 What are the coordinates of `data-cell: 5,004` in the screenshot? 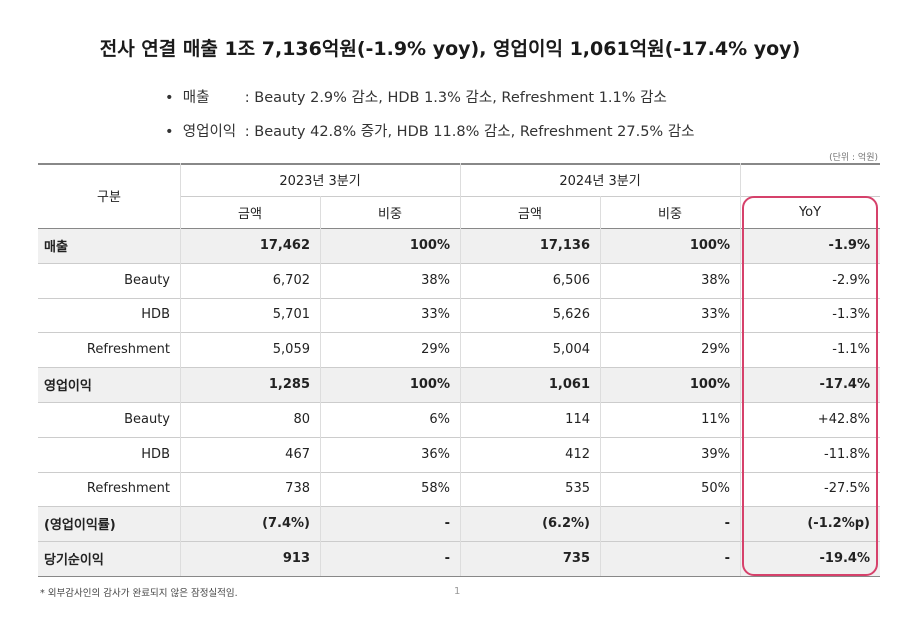 It's located at (571, 350).